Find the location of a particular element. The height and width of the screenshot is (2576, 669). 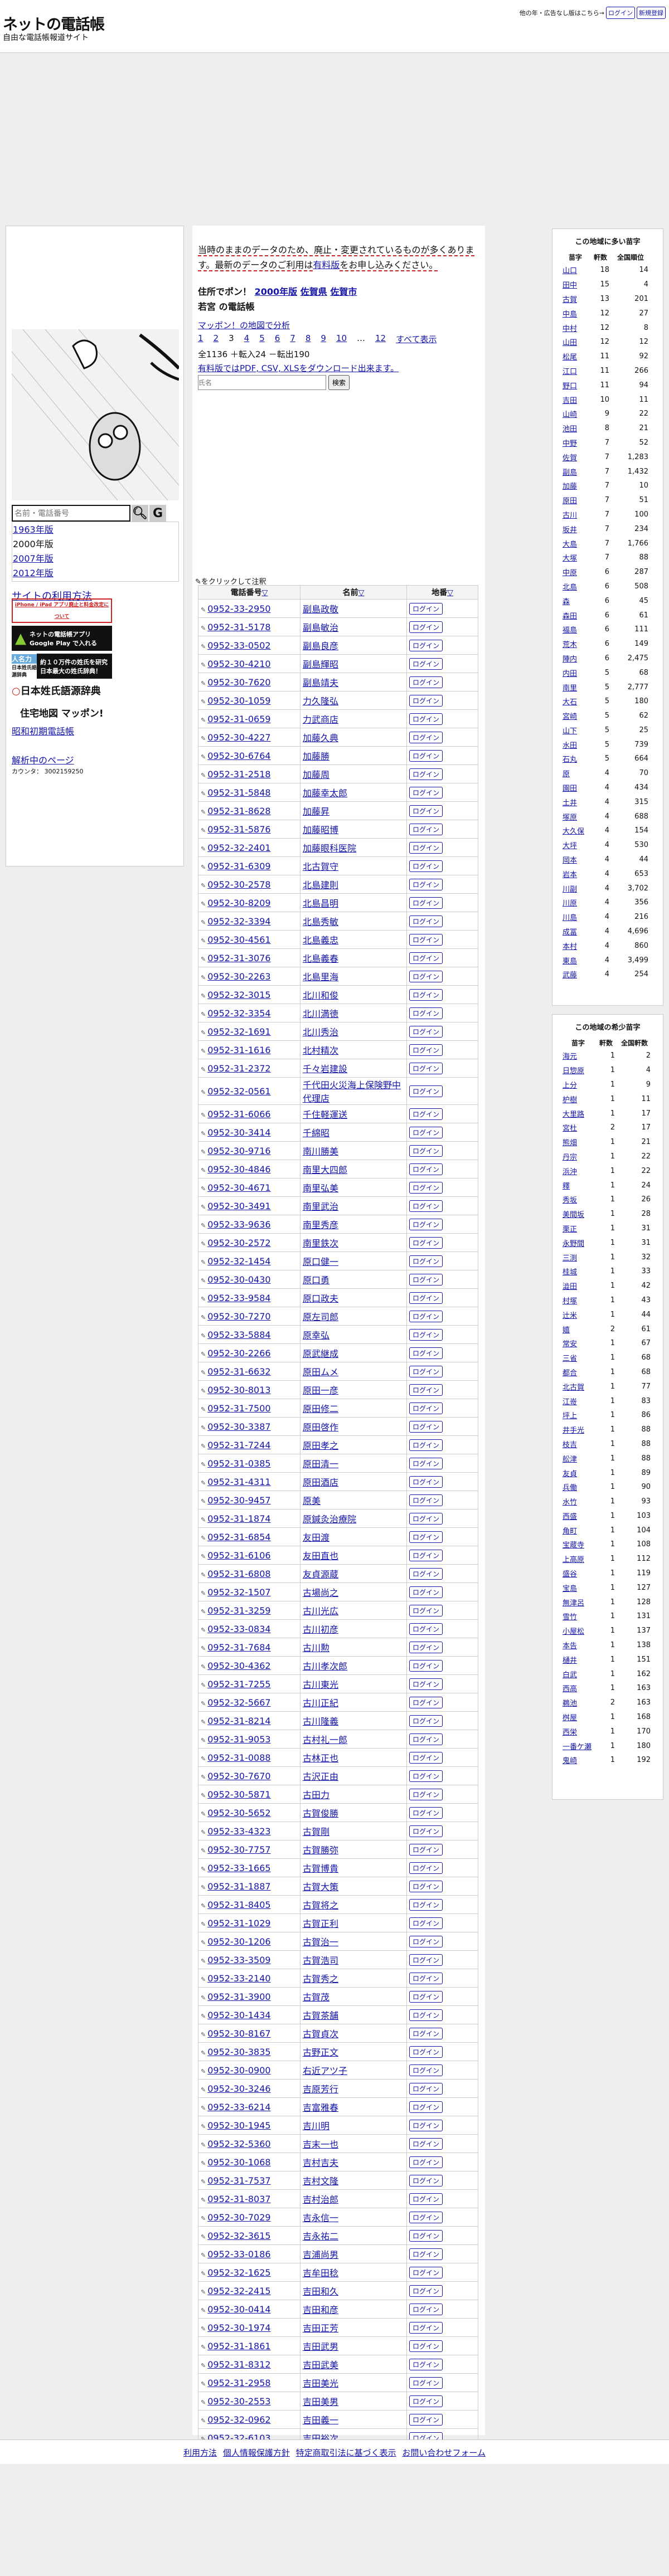

name-link: 古賀勝弥 is located at coordinates (321, 1851).